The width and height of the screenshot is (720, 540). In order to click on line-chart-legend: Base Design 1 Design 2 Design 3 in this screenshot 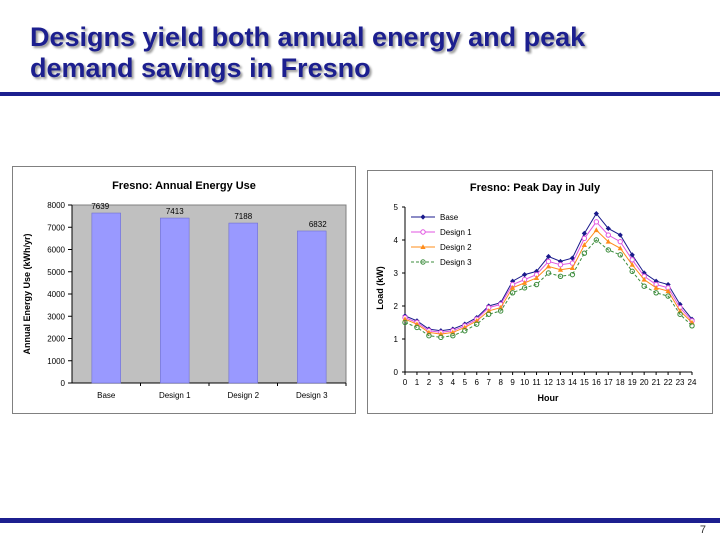, I will do `click(441, 240)`.